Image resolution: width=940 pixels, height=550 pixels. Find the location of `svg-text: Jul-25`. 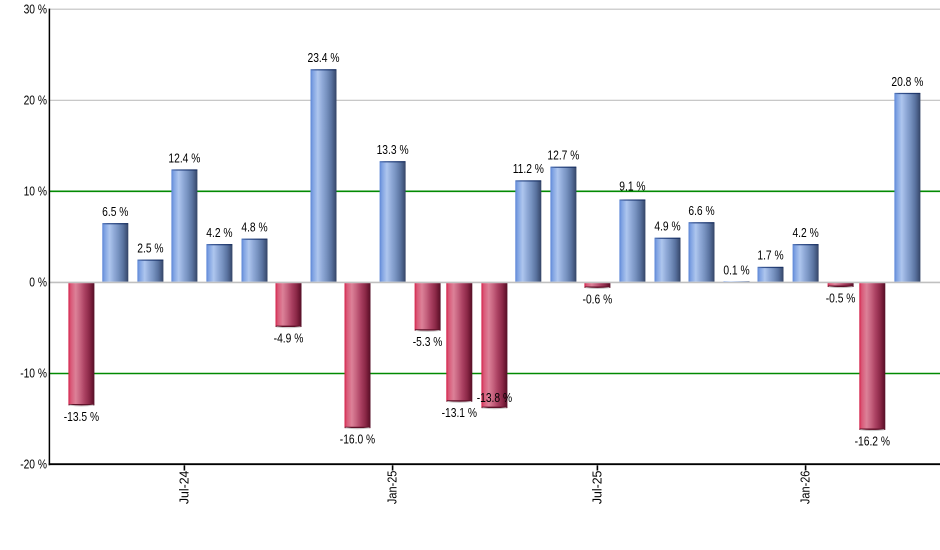

svg-text: Jul-25 is located at coordinates (596, 488).